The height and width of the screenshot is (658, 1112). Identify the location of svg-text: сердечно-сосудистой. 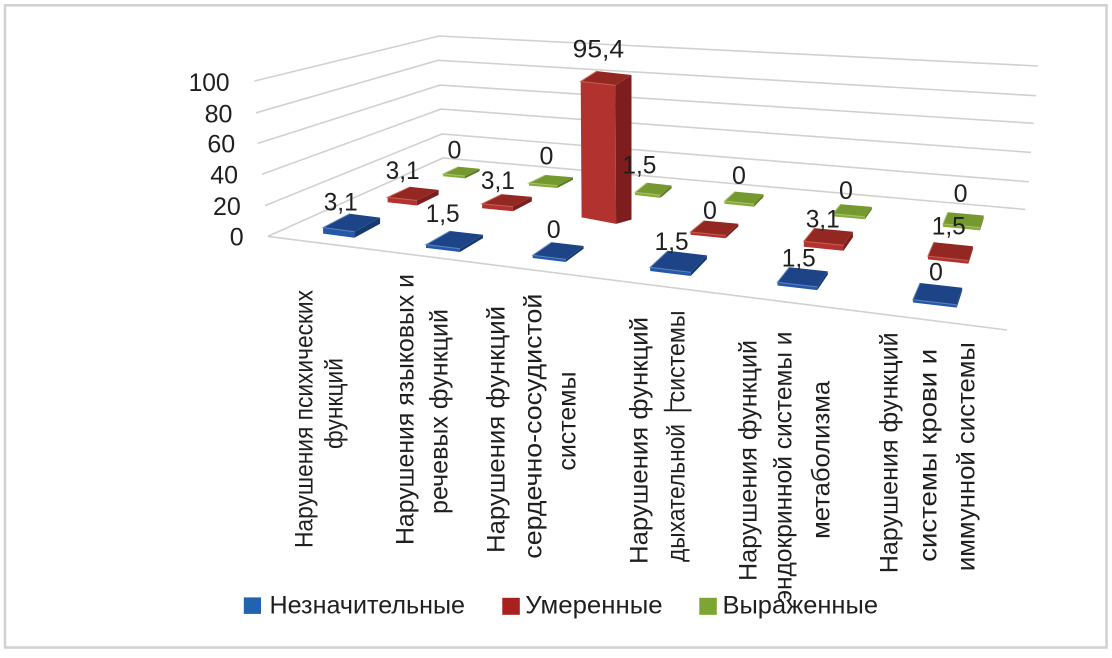
(534, 426).